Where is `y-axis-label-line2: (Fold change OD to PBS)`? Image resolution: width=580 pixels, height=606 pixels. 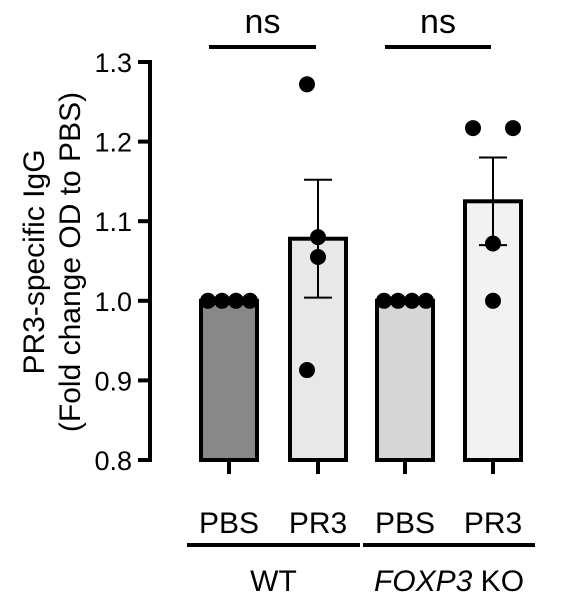
y-axis-label-line2: (Fold change OD to PBS) is located at coordinates (70, 262).